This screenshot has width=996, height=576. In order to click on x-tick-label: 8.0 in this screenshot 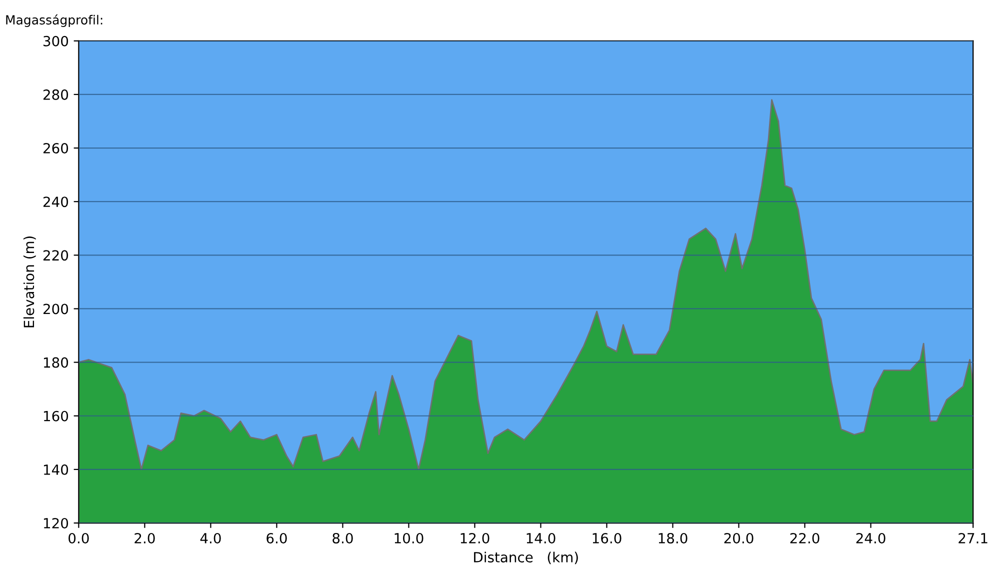, I will do `click(342, 538)`.